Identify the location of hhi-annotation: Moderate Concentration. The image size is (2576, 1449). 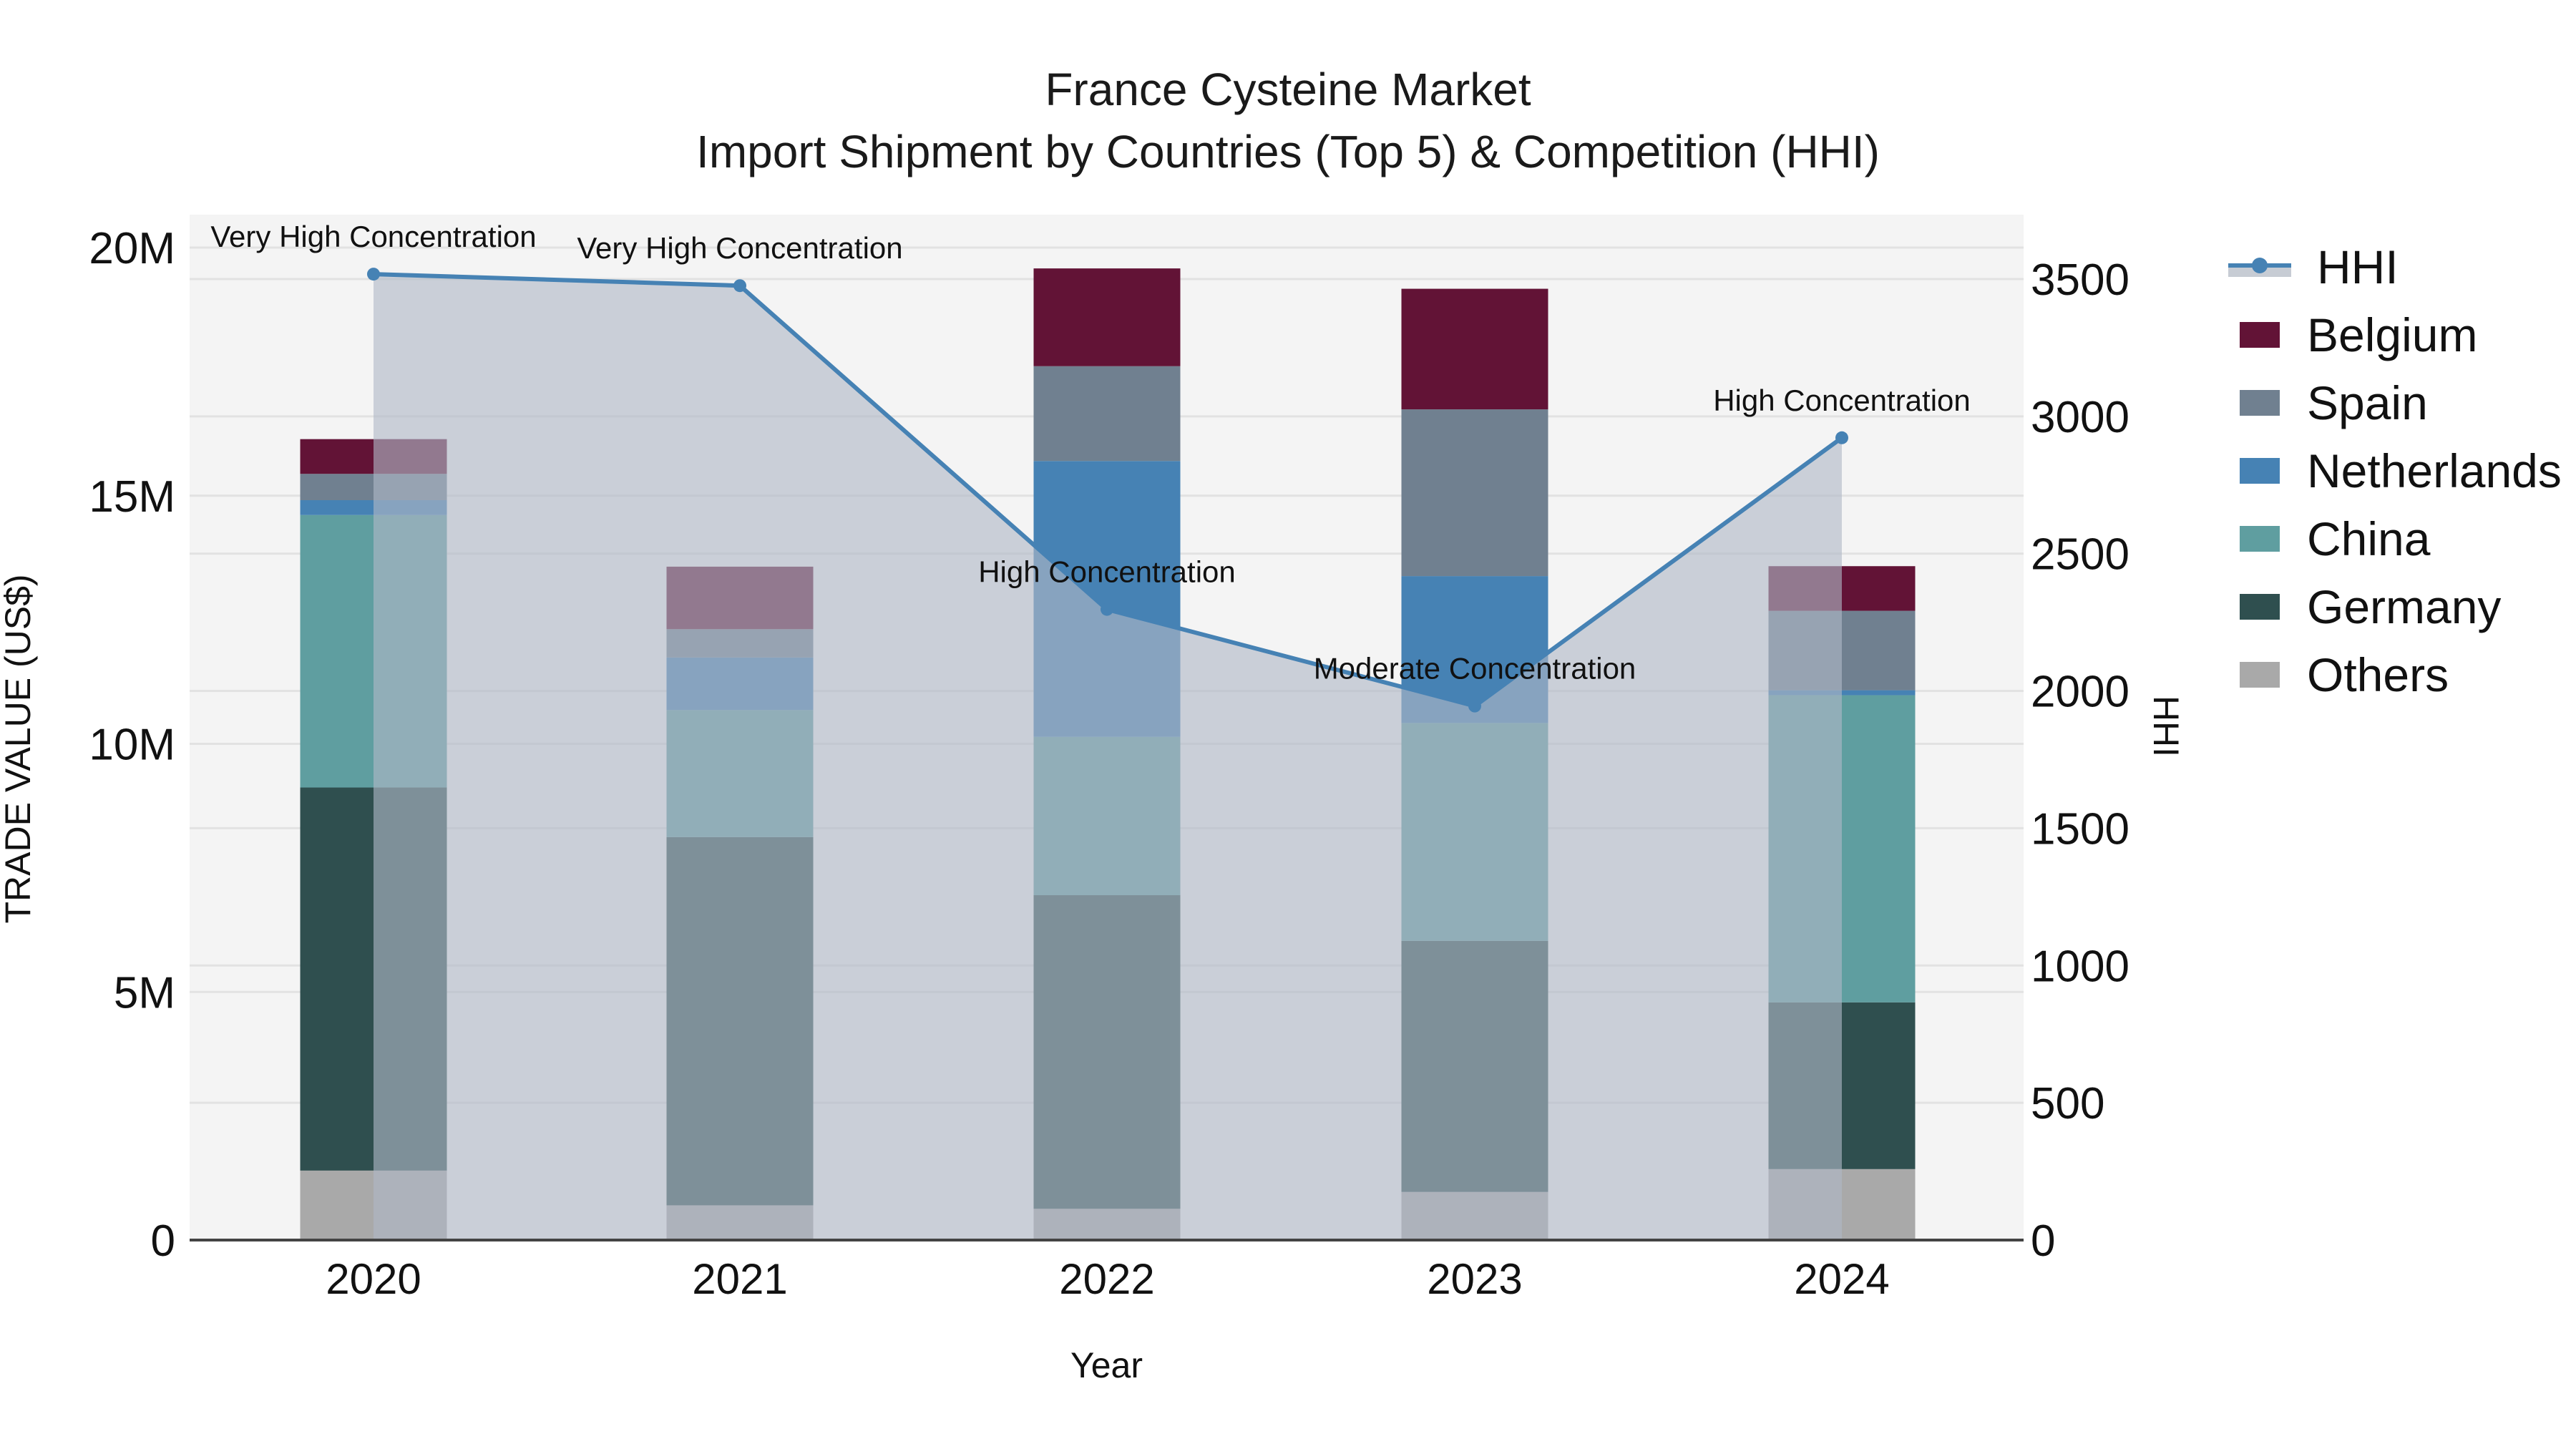
(1475, 669).